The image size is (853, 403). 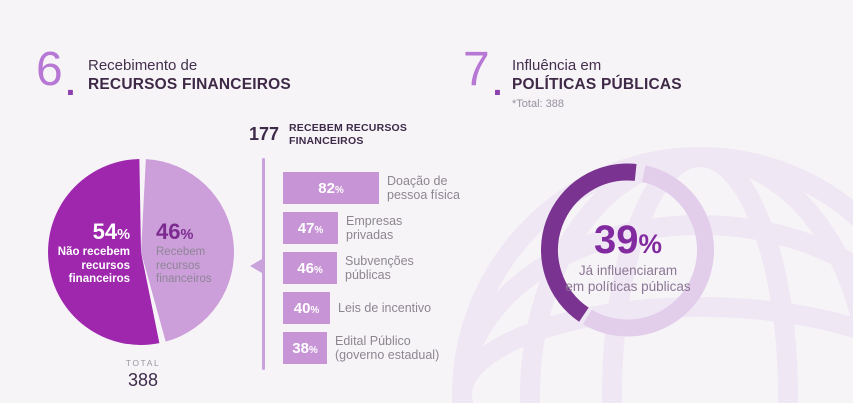 What do you see at coordinates (538, 104) in the screenshot?
I see `section7-total-note: *Total: 388` at bounding box center [538, 104].